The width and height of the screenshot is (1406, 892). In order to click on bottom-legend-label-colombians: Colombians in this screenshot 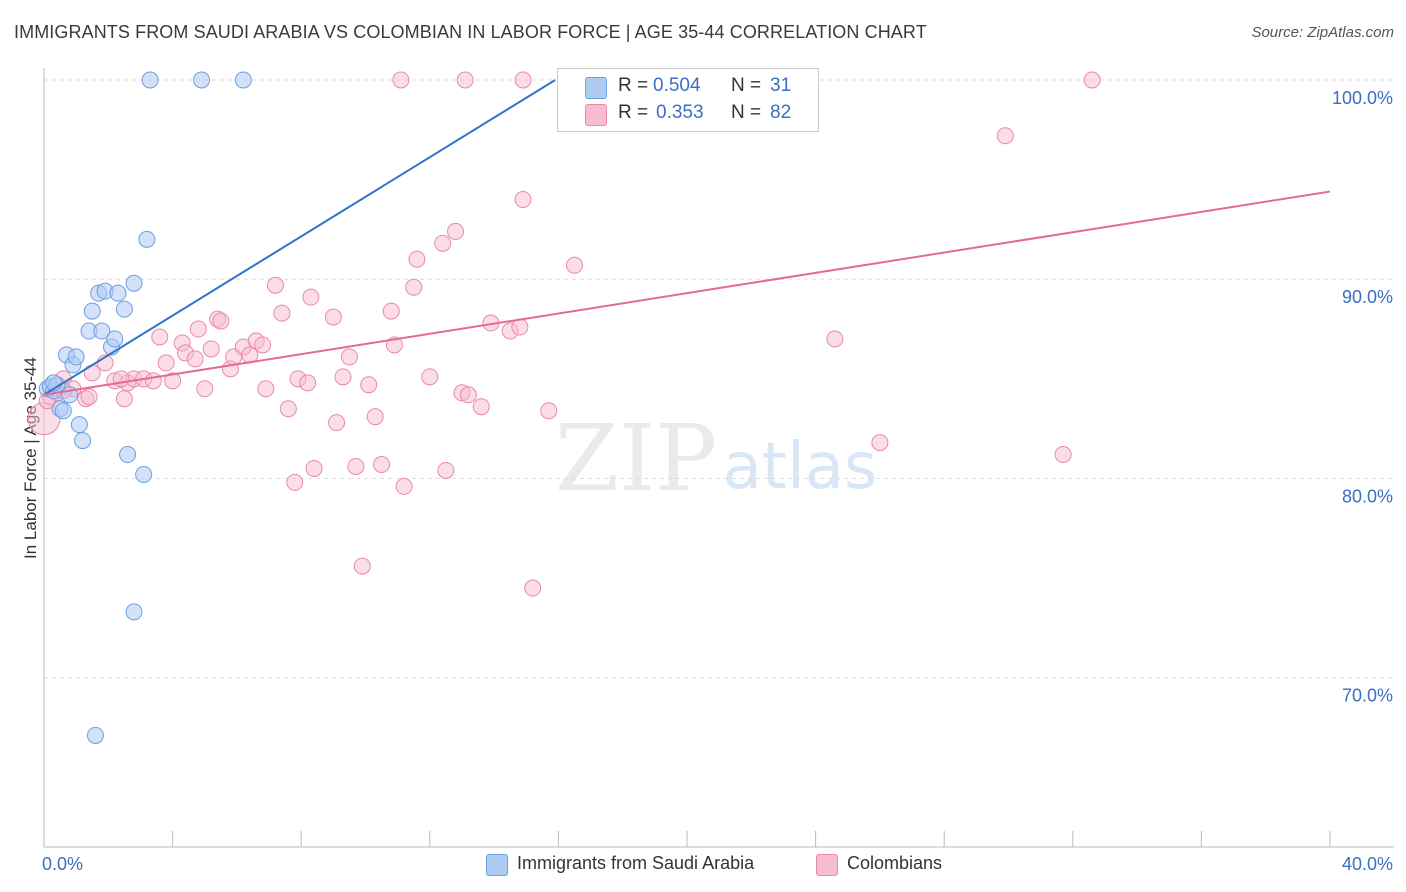, I will do `click(895, 863)`.